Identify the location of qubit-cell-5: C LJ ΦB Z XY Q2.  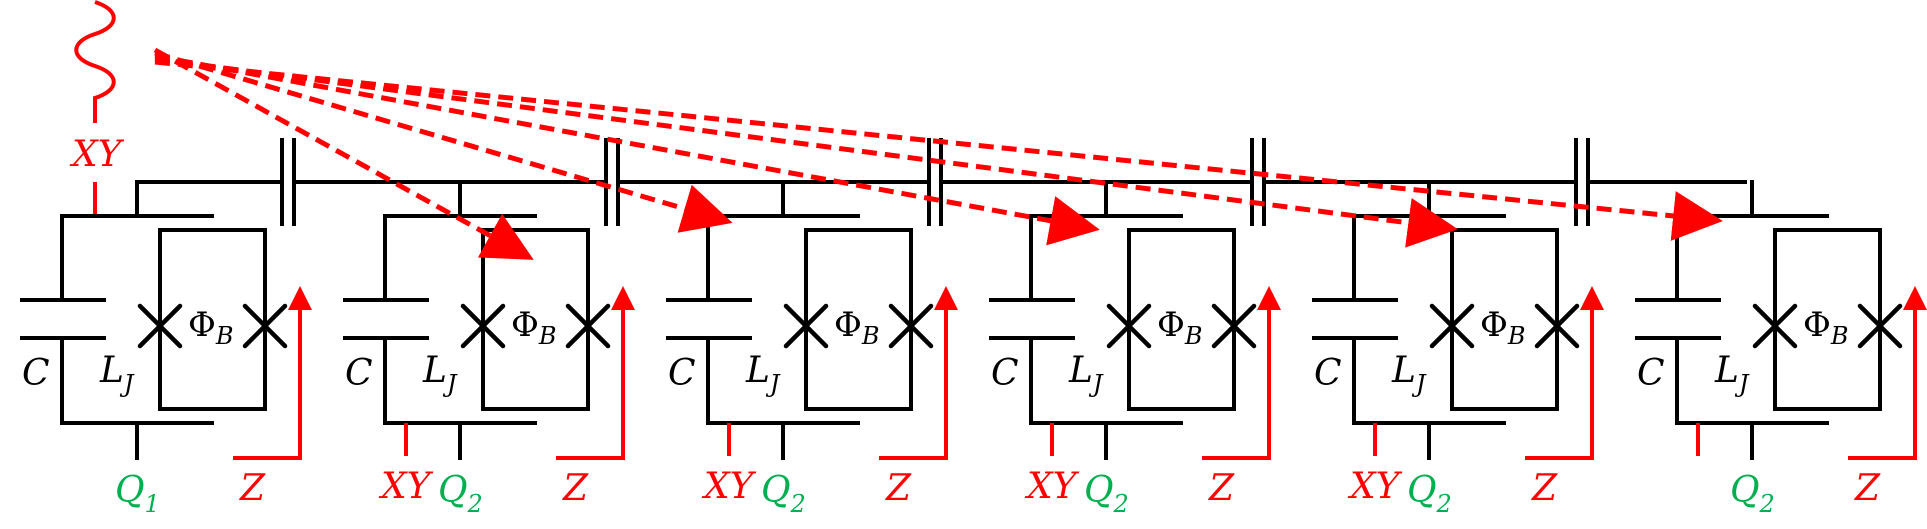
(1458, 349).